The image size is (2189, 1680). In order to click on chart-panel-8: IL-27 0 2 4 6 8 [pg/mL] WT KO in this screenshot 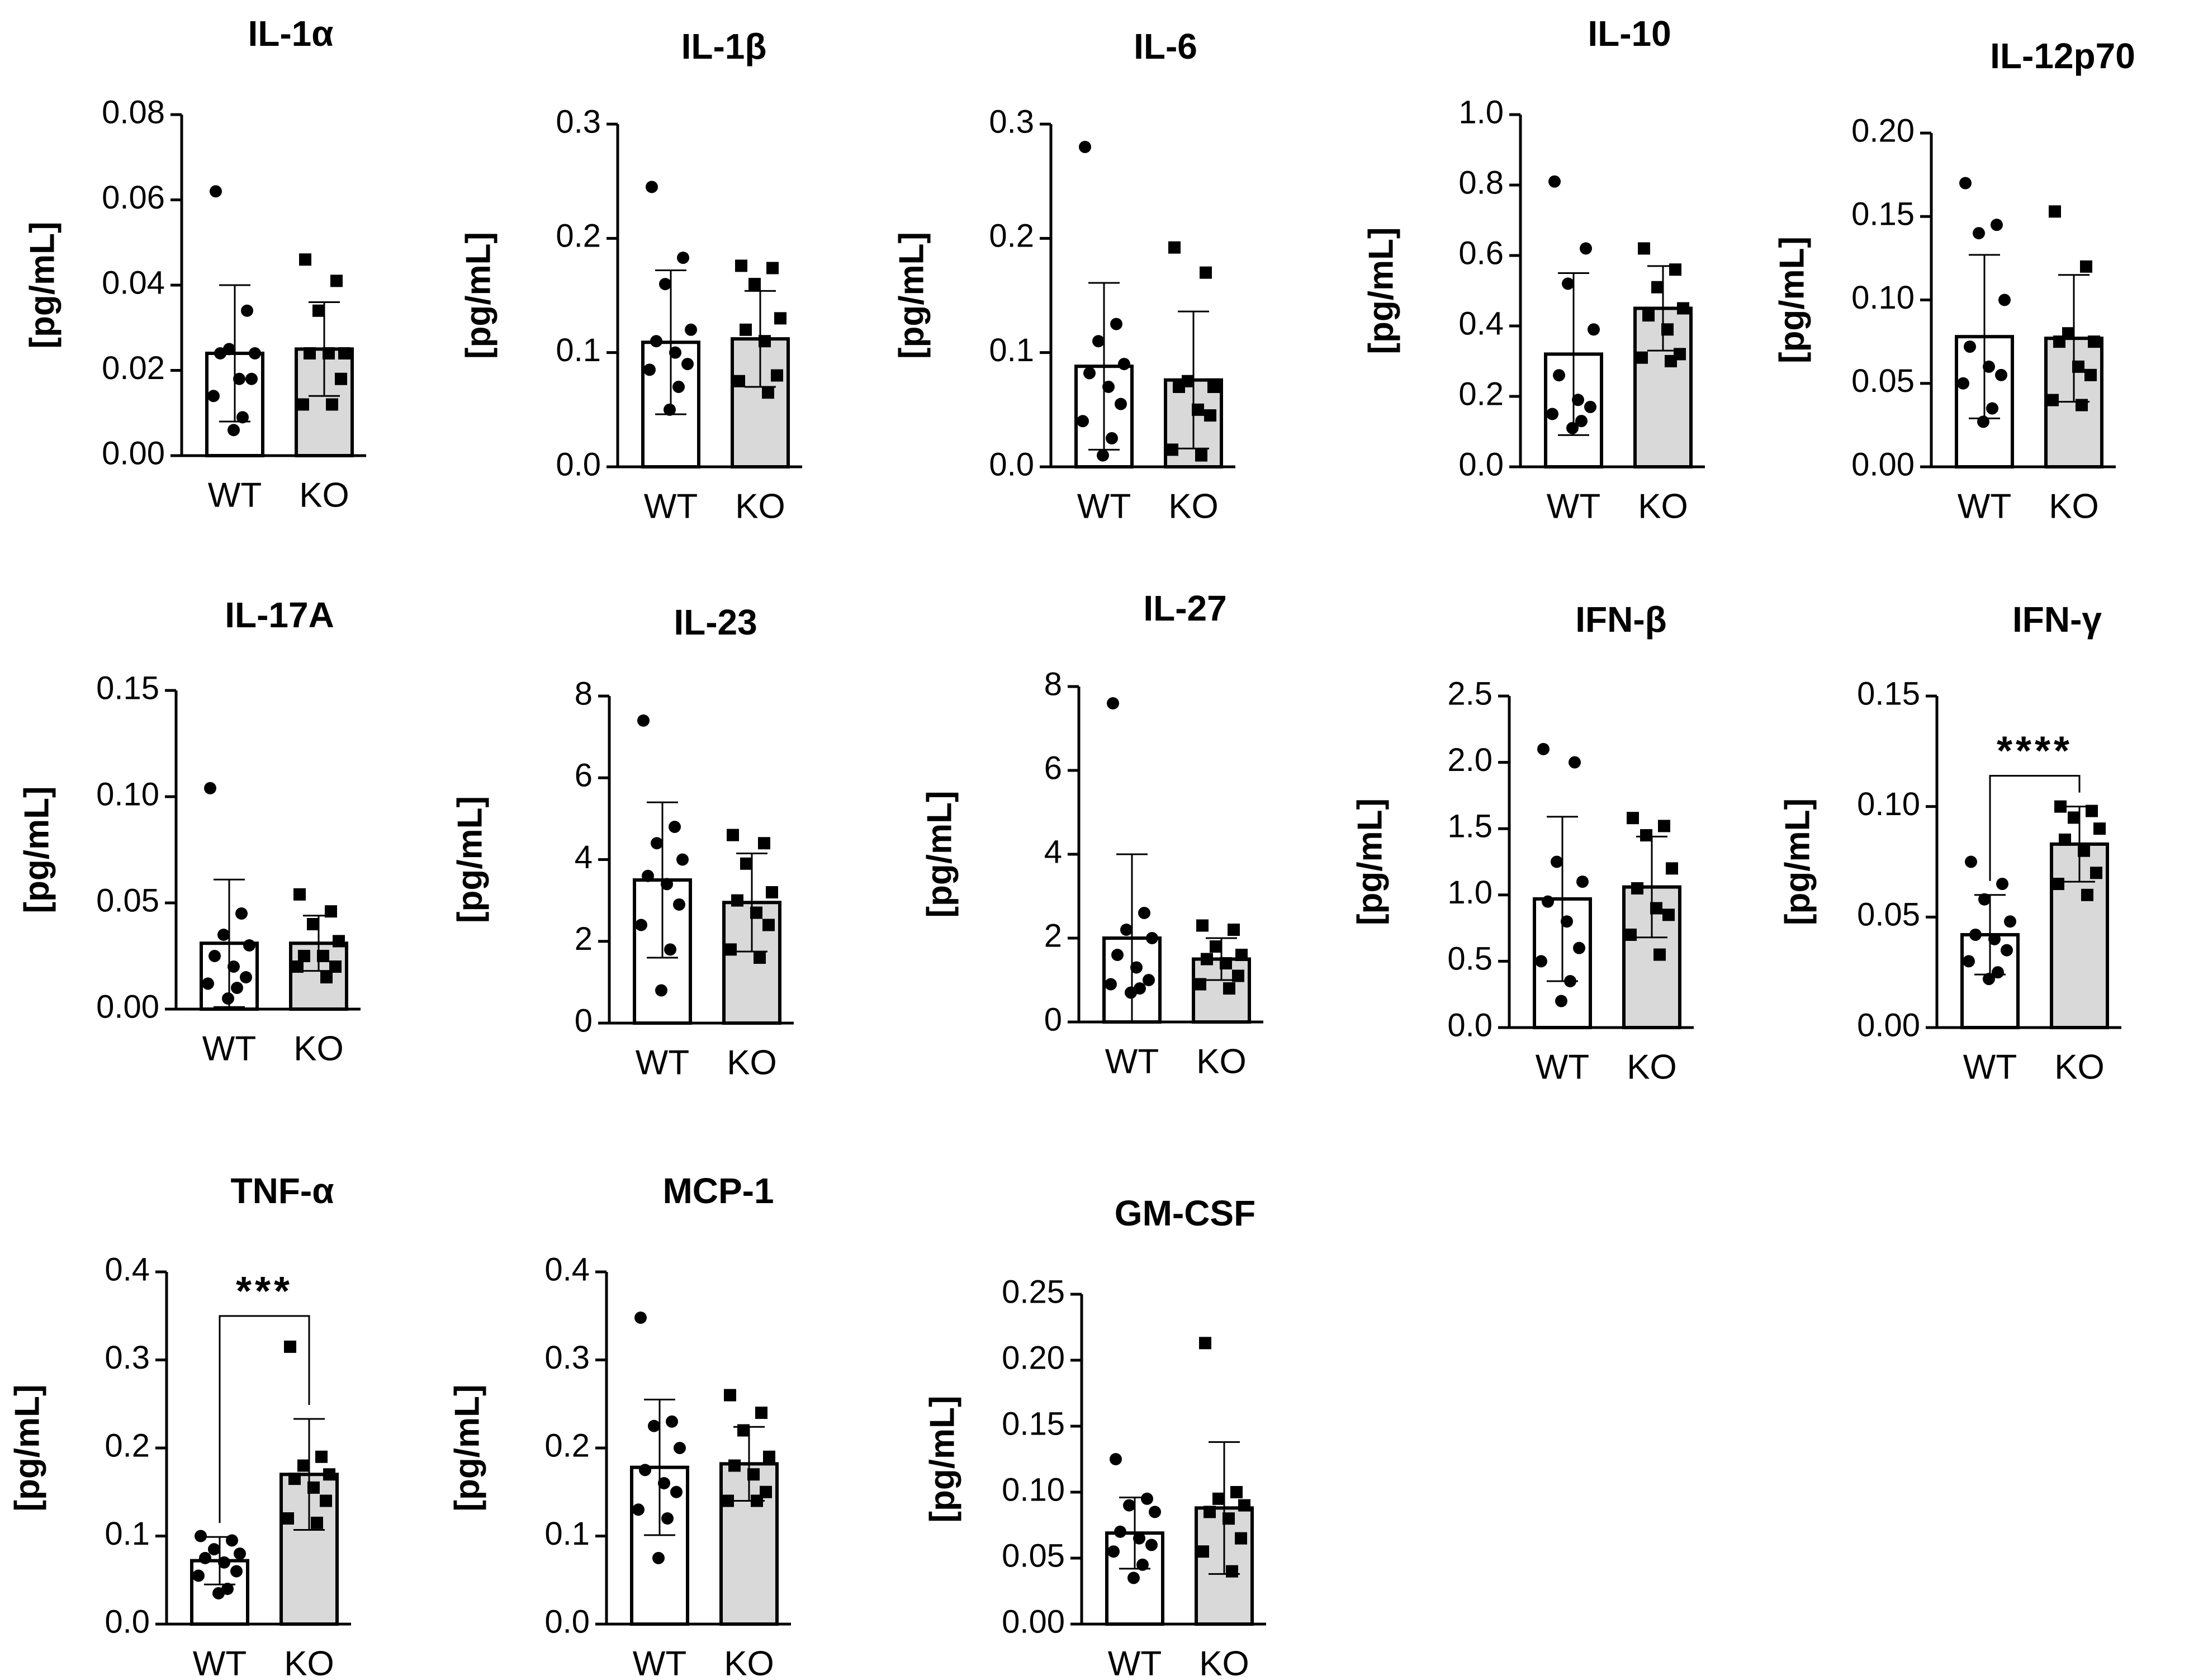, I will do `click(1091, 834)`.